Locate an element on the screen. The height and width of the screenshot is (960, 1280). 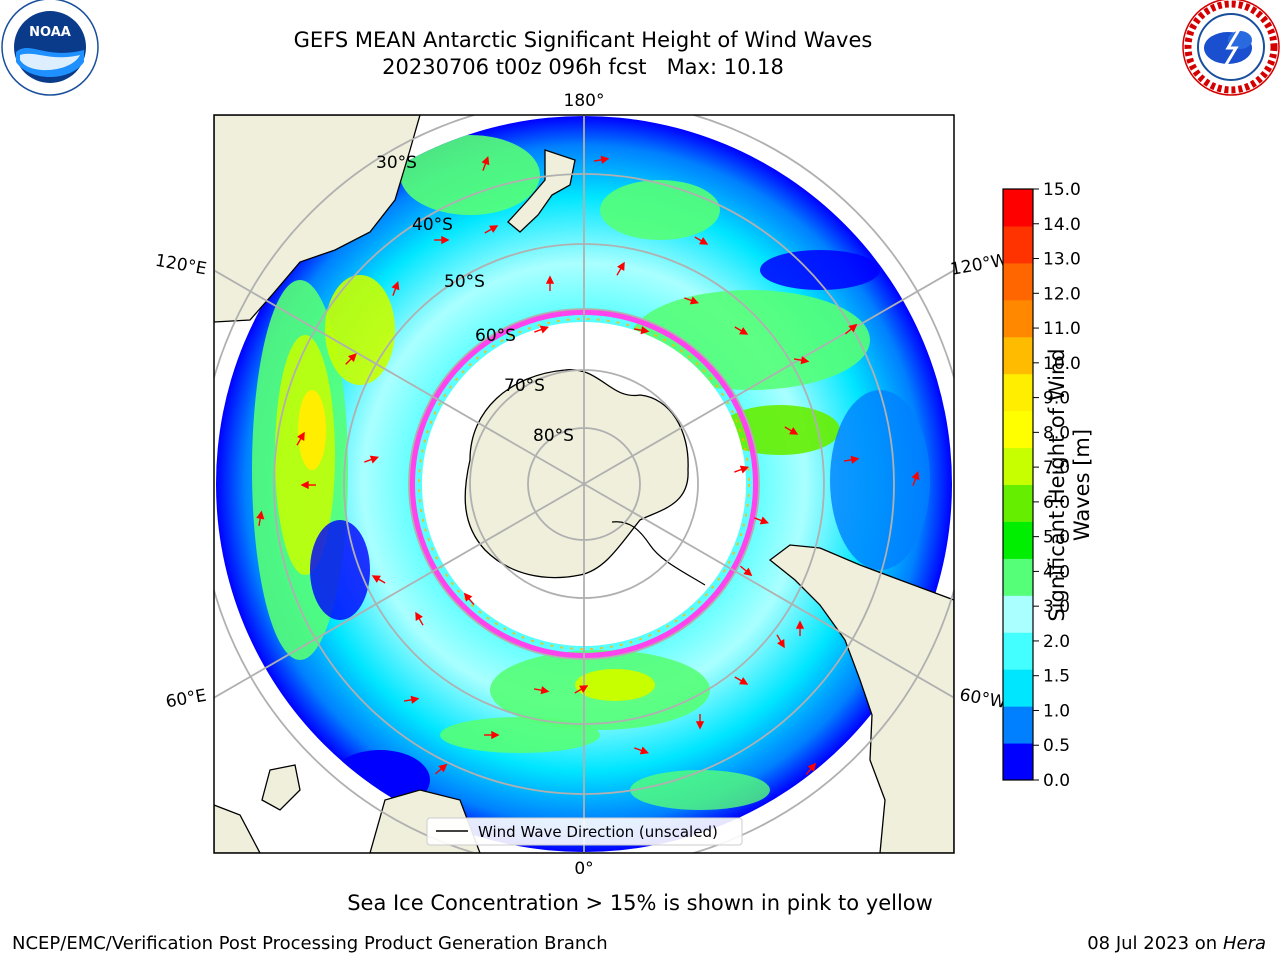
colorbar-tick-label: 9.0 is located at coordinates (1056, 399).